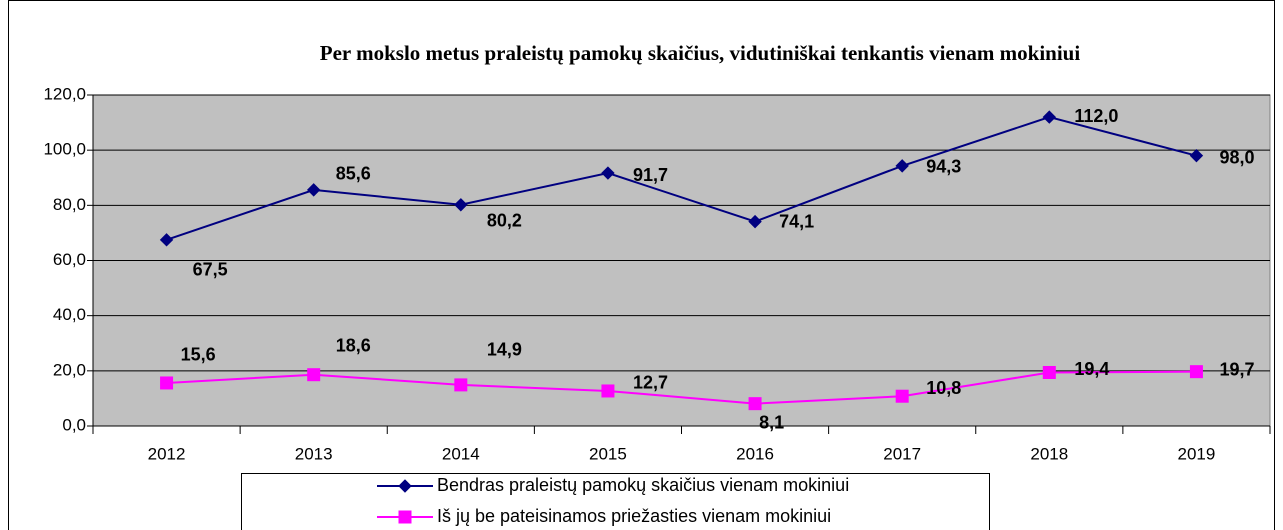 Image resolution: width=1283 pixels, height=530 pixels. I want to click on y-tick-label: 80,0, so click(69, 204).